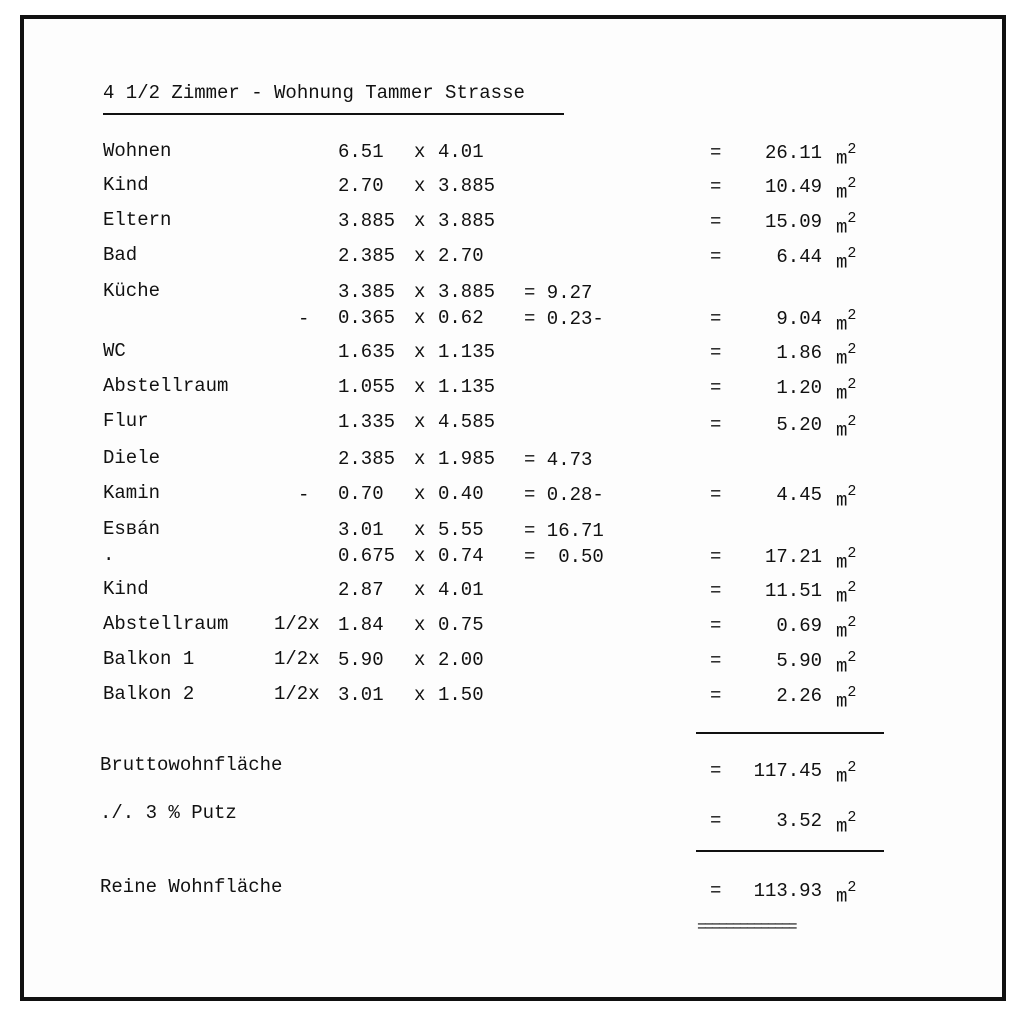 This screenshot has width=1024, height=1024. I want to click on row-prefix: -, so click(304, 495).